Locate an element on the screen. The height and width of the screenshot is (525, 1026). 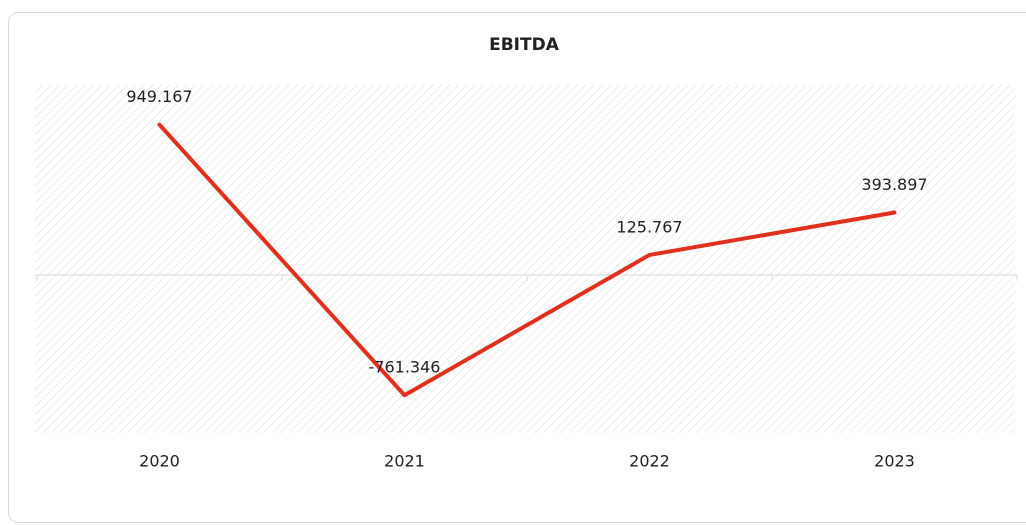
x-tick-label: 2023 is located at coordinates (894, 461).